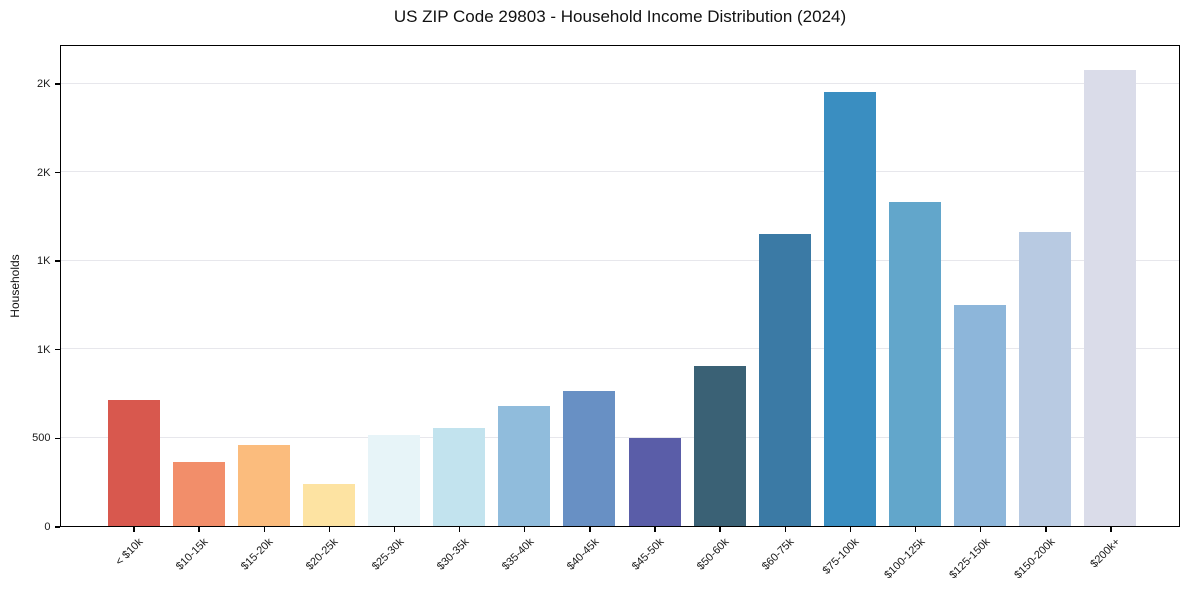 This screenshot has height=590, width=1189. What do you see at coordinates (524, 466) in the screenshot?
I see `bar-$35-40k` at bounding box center [524, 466].